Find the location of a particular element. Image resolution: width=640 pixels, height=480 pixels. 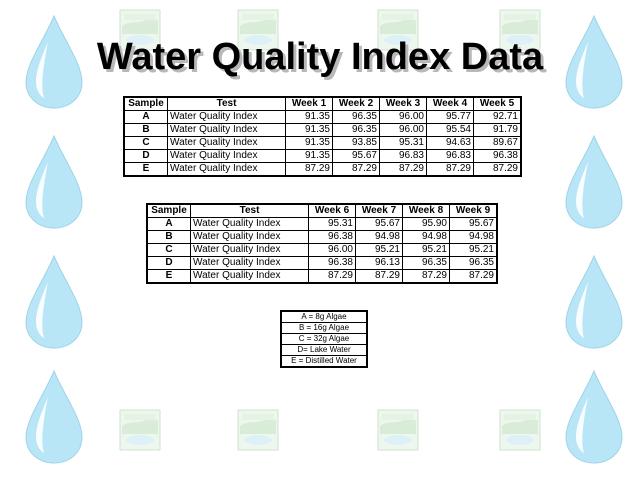

column-header: Week 4 is located at coordinates (450, 104).